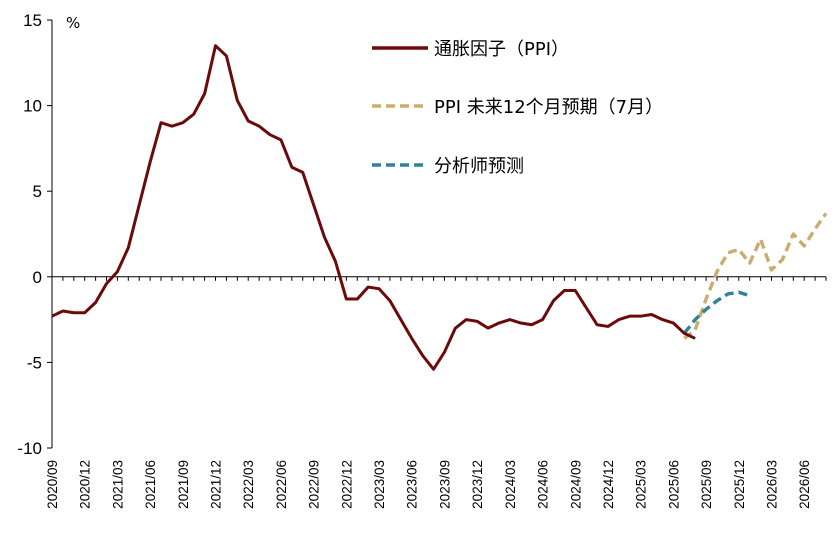 Image resolution: width=840 pixels, height=552 pixels. What do you see at coordinates (641, 484) in the screenshot?
I see `x-tick-label: 2025/03` at bounding box center [641, 484].